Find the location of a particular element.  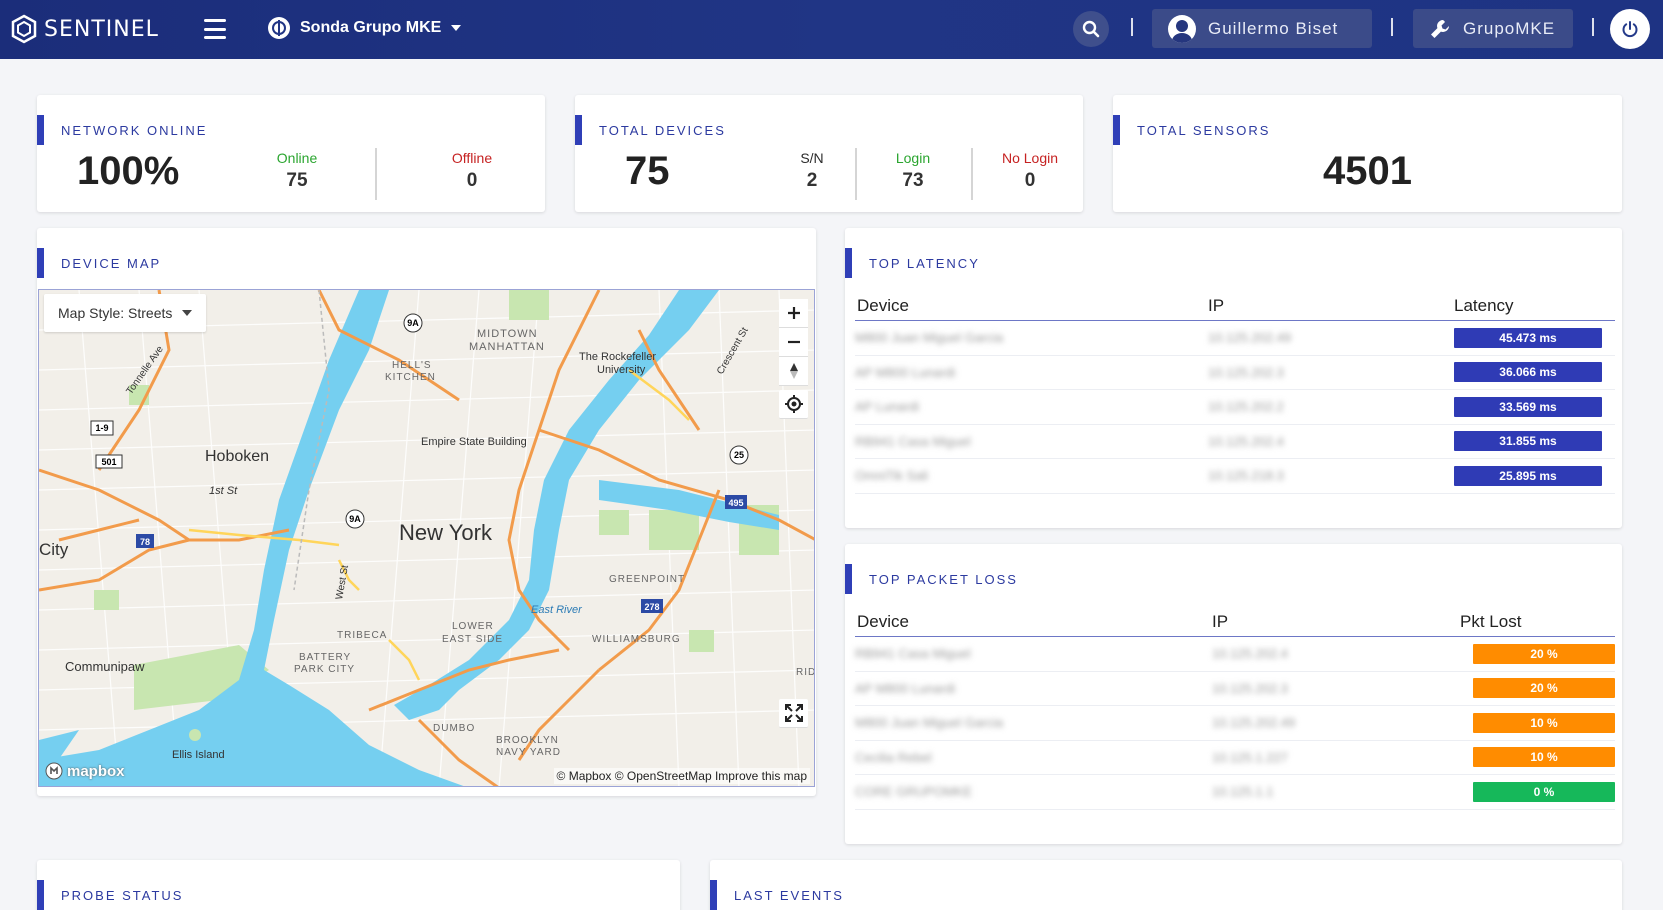

map-style-label: Map Style: Streets is located at coordinates (115, 313).